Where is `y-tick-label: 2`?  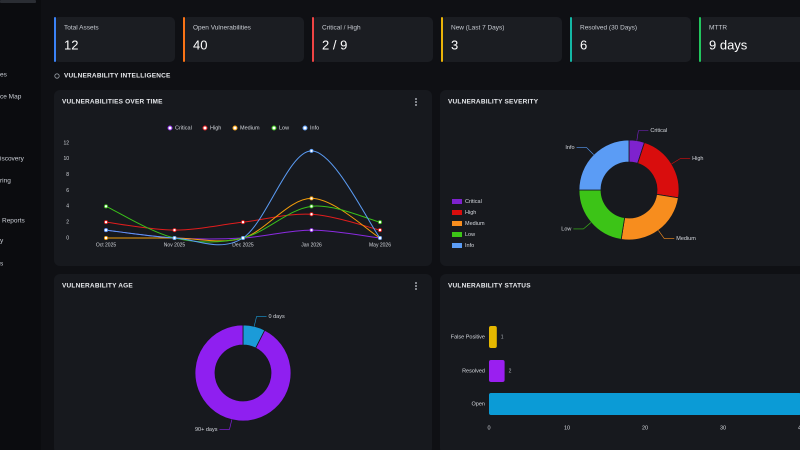
y-tick-label: 2 is located at coordinates (67, 222).